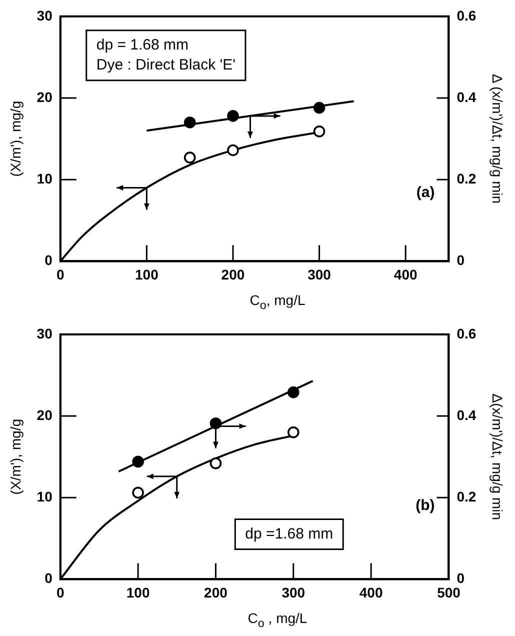  Describe the element at coordinates (289, 533) in the screenshot. I see `annotation: dp =1.68 mm` at that location.